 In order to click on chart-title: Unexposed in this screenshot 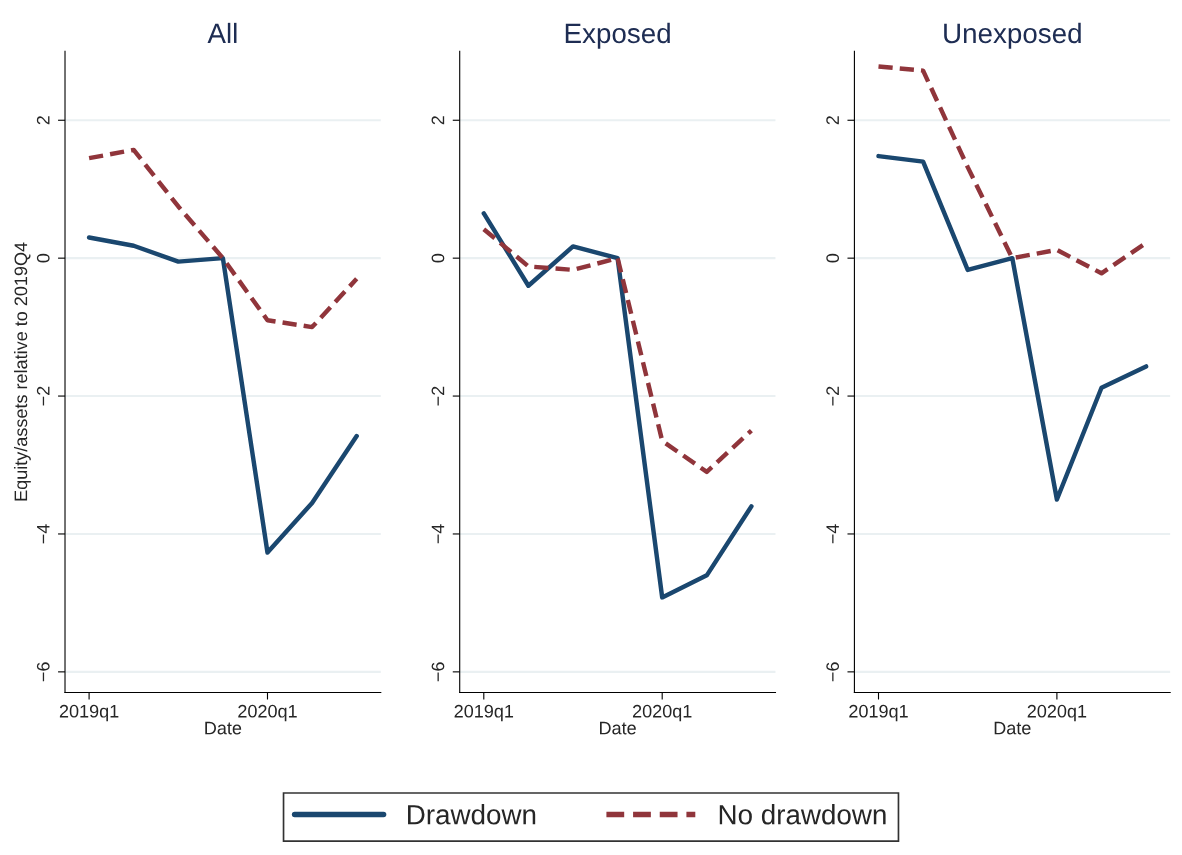, I will do `click(1012, 35)`.